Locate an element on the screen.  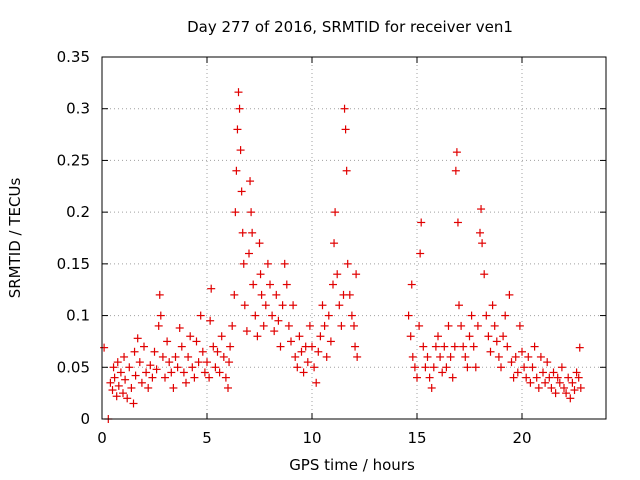
y-tick-label: 0 is located at coordinates (85, 419).